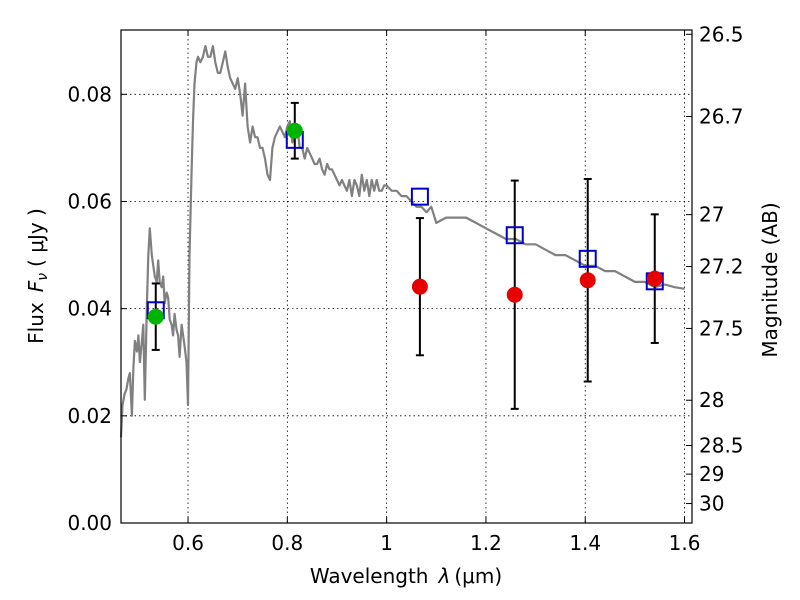 The width and height of the screenshot is (800, 600). What do you see at coordinates (89, 309) in the screenshot?
I see `y-tick-label: 0.04` at bounding box center [89, 309].